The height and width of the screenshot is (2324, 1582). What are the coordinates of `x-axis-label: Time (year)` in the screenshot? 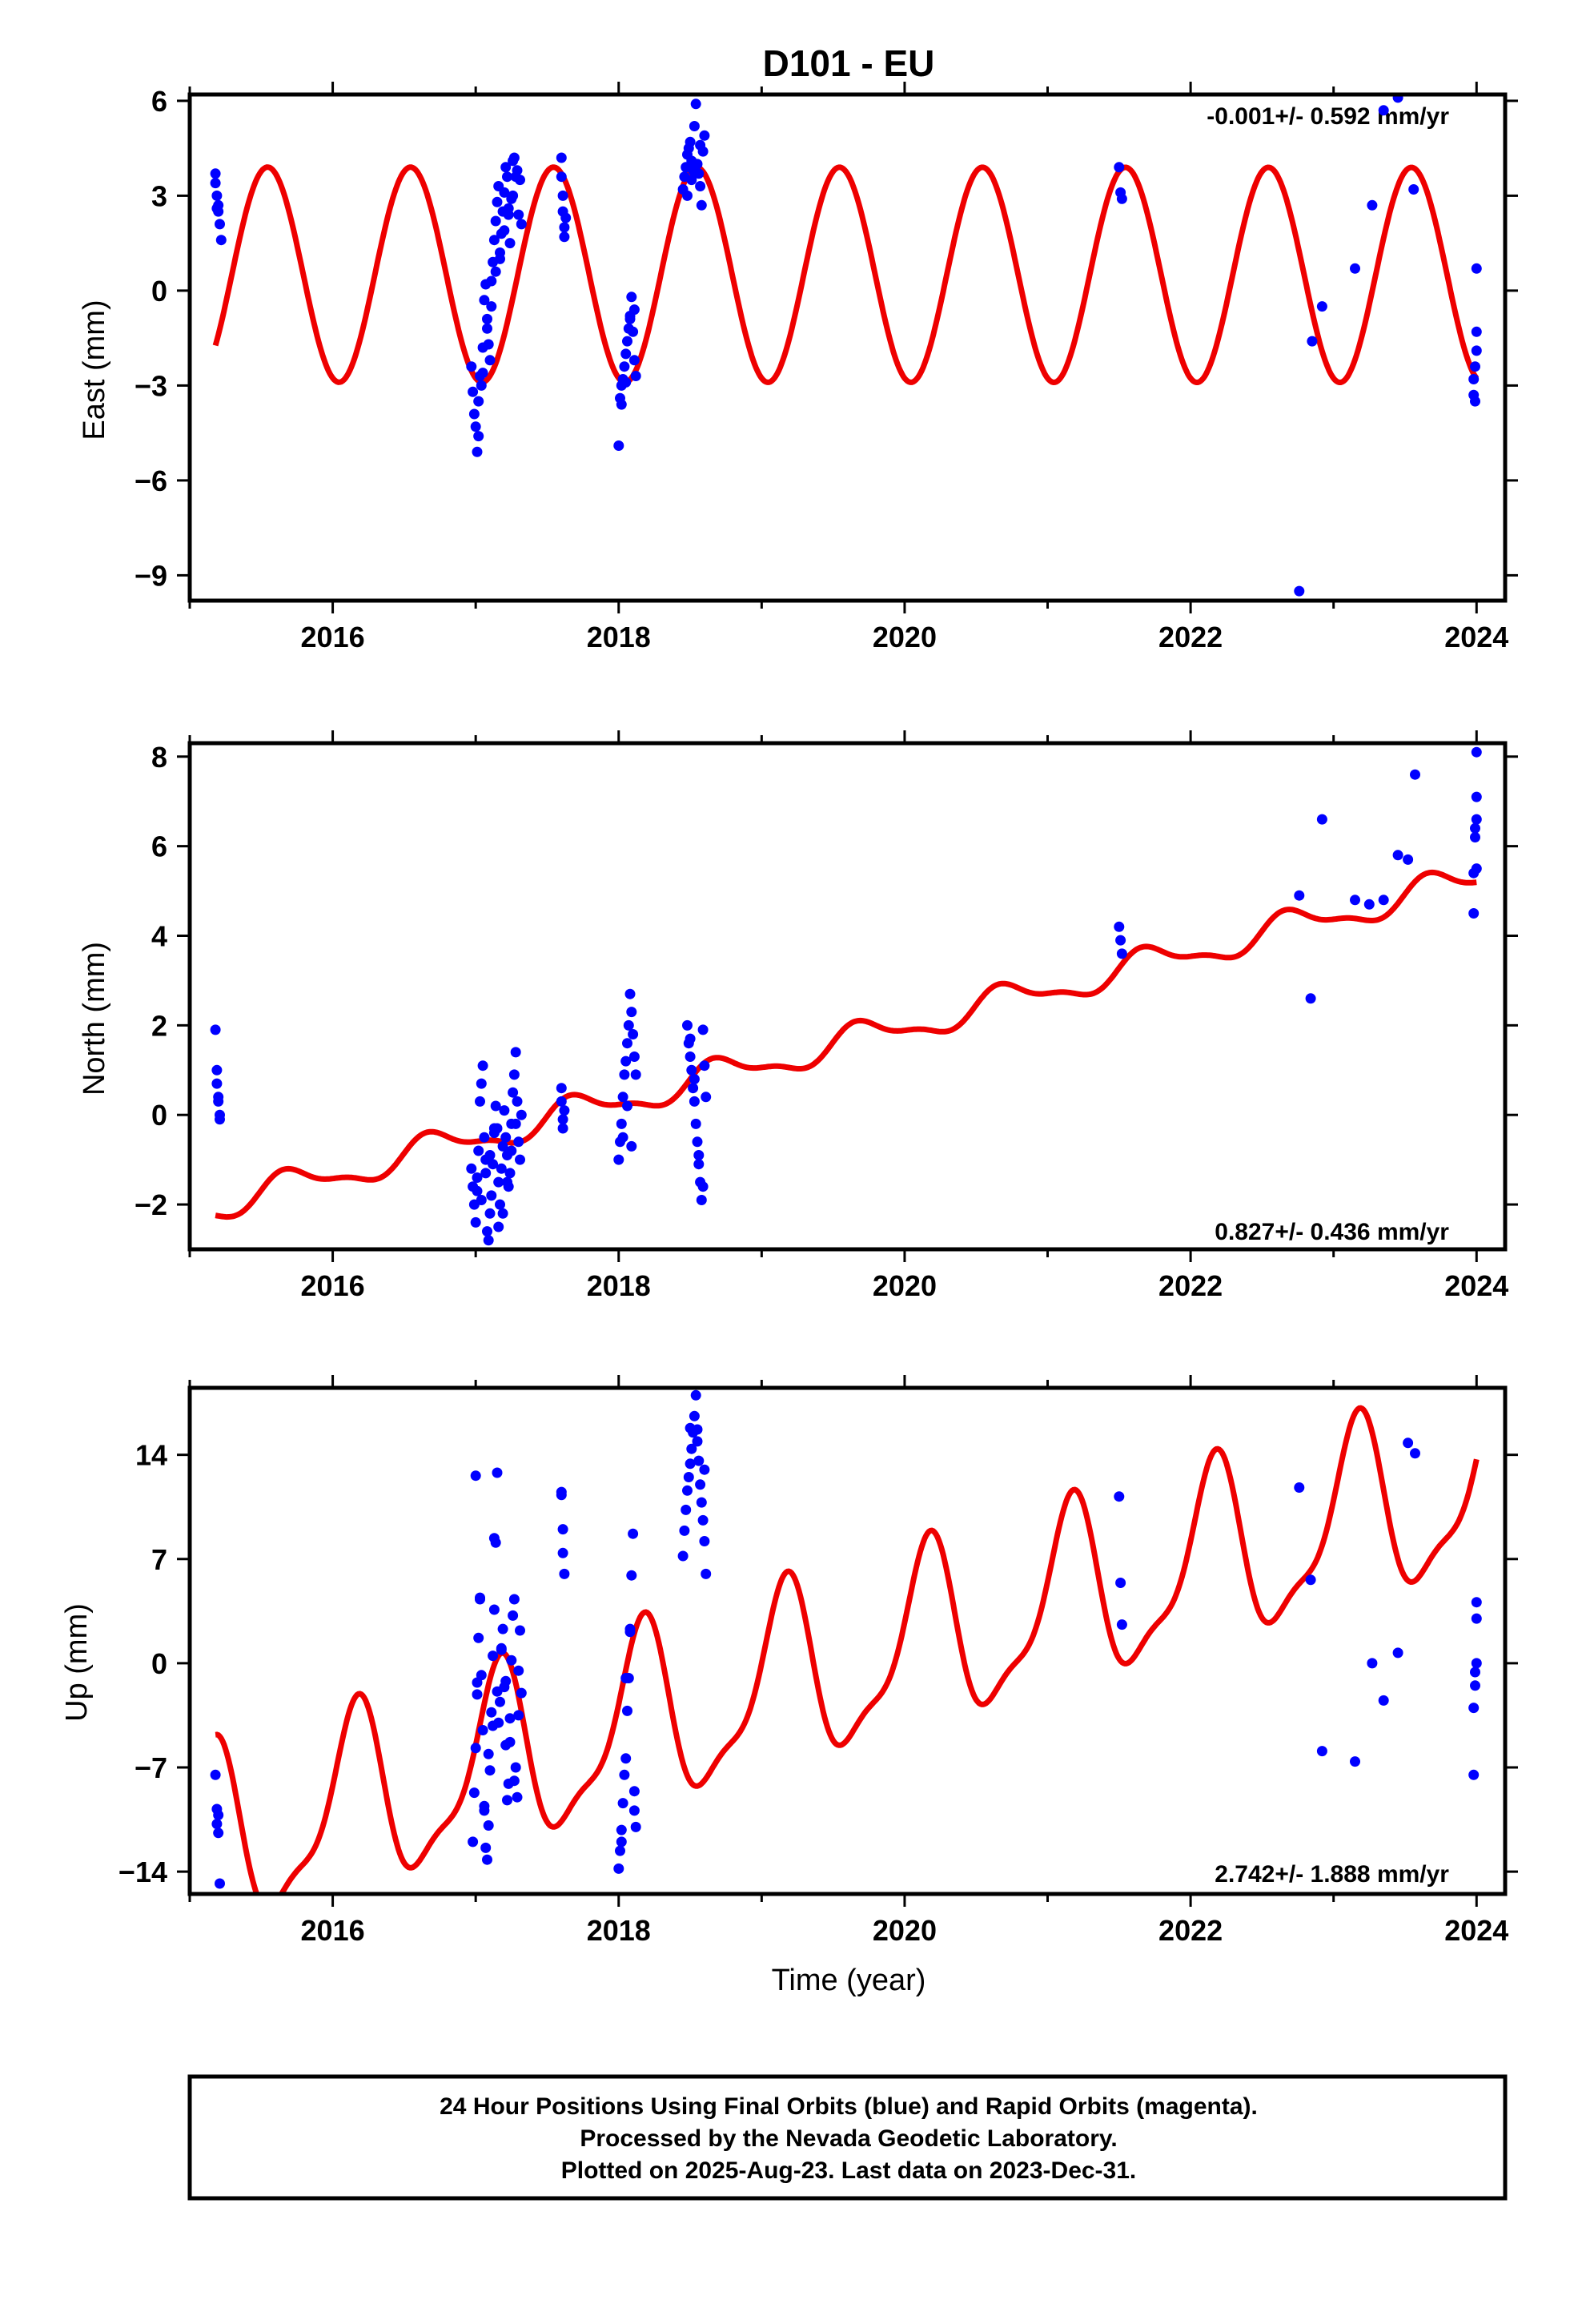 It's located at (849, 1981).